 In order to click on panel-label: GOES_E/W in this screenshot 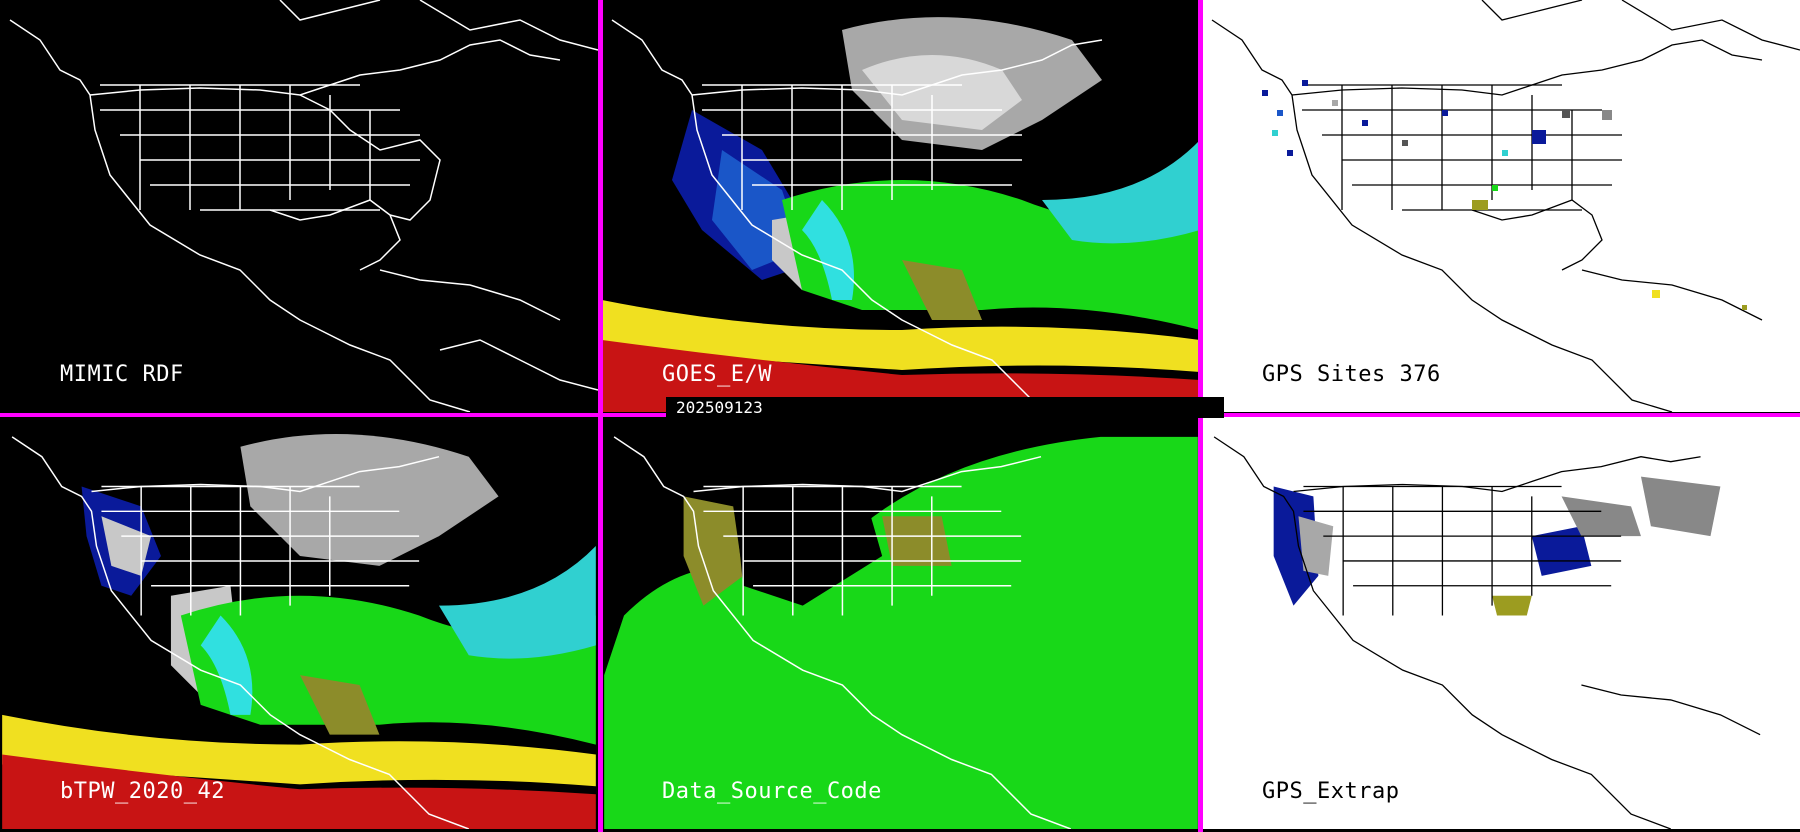, I will do `click(717, 374)`.